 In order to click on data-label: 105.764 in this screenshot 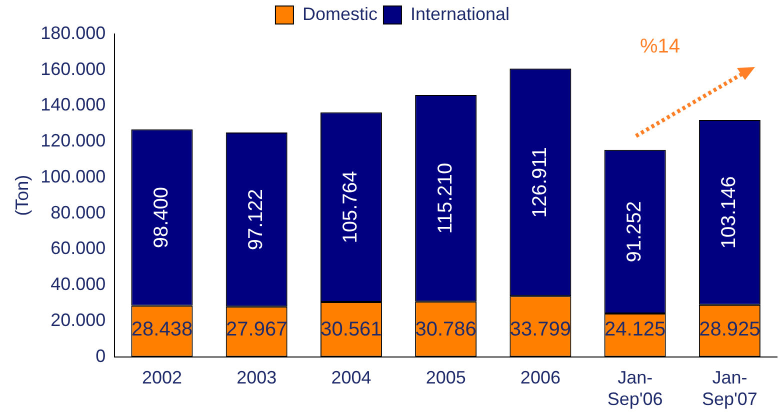, I will do `click(351, 207)`.